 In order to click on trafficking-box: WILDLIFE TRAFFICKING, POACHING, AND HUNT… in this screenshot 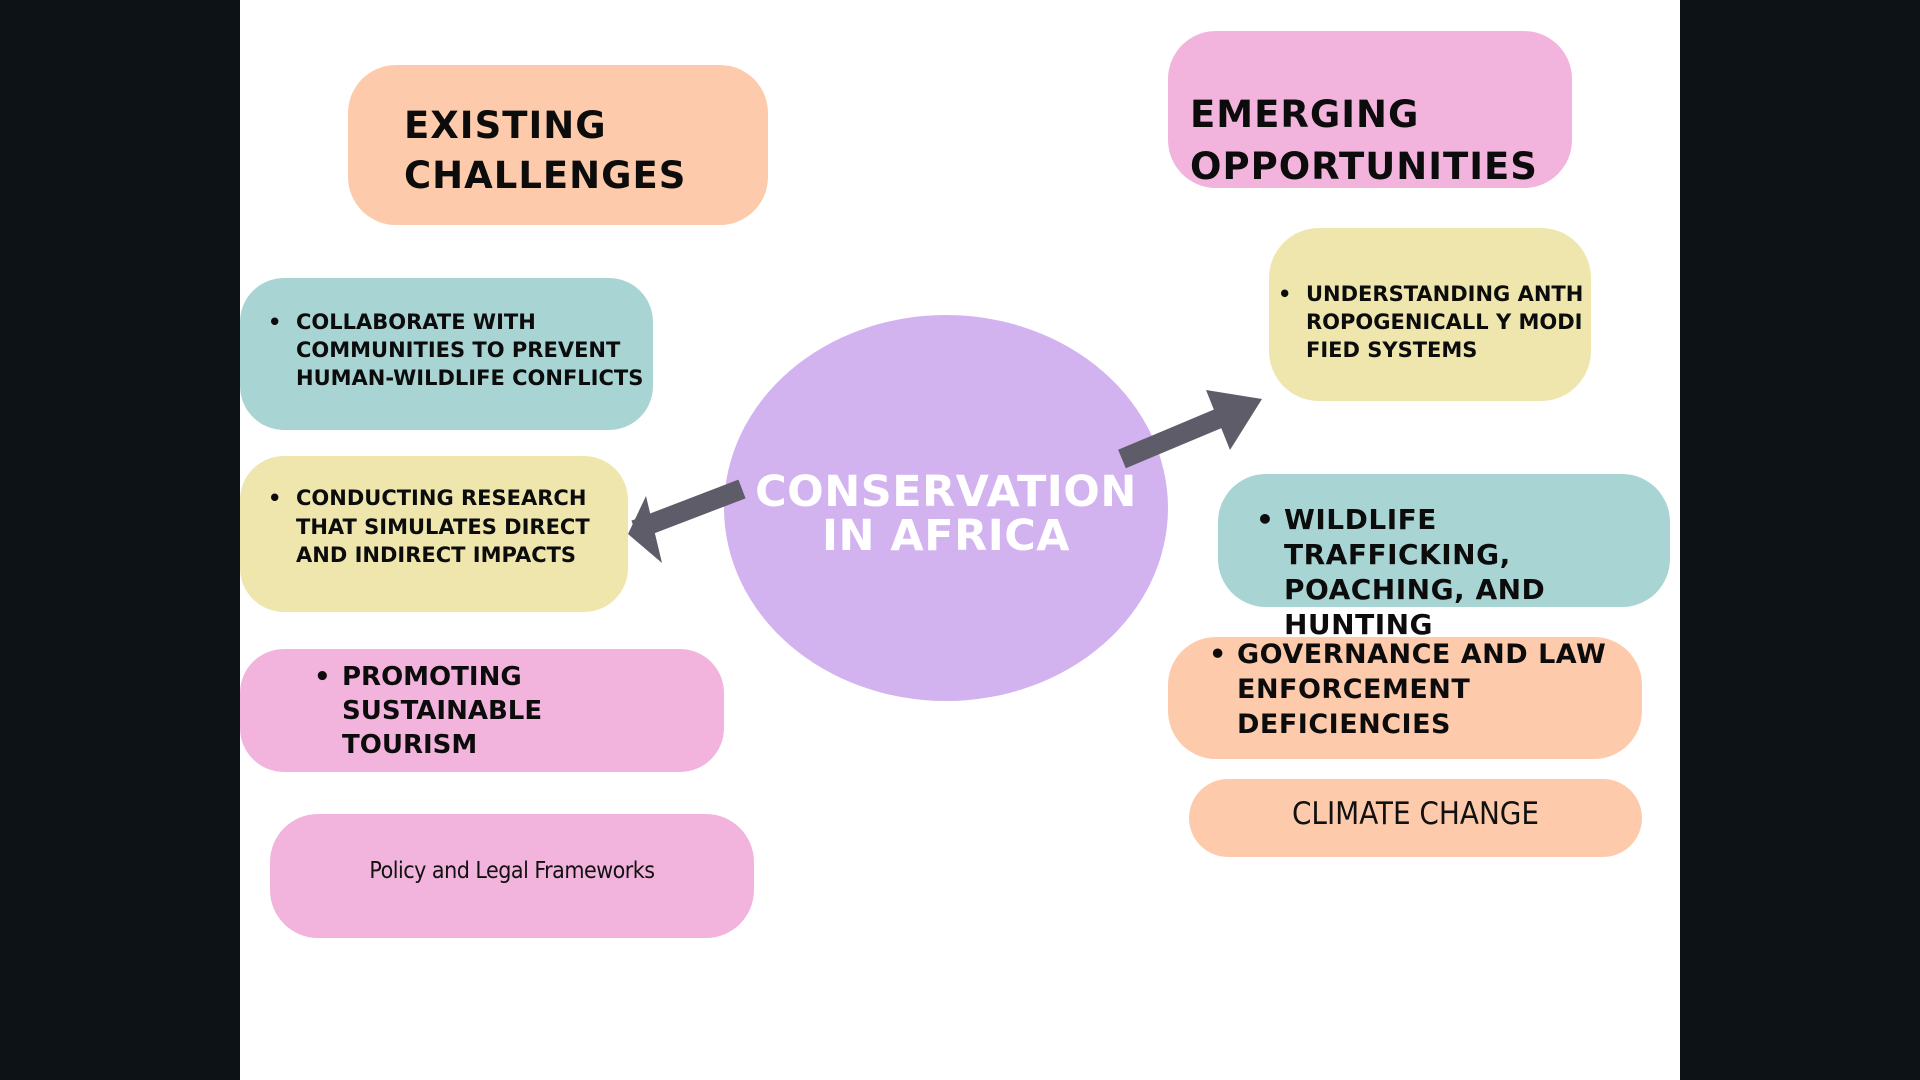, I will do `click(1444, 557)`.